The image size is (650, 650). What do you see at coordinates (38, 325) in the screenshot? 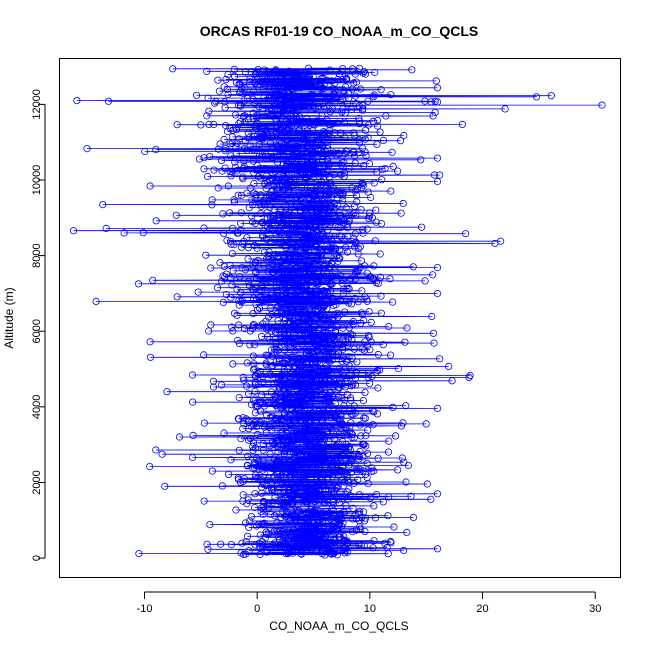
I see `y-axis: 0 2000 4000 6000 8000 10000 12000` at bounding box center [38, 325].